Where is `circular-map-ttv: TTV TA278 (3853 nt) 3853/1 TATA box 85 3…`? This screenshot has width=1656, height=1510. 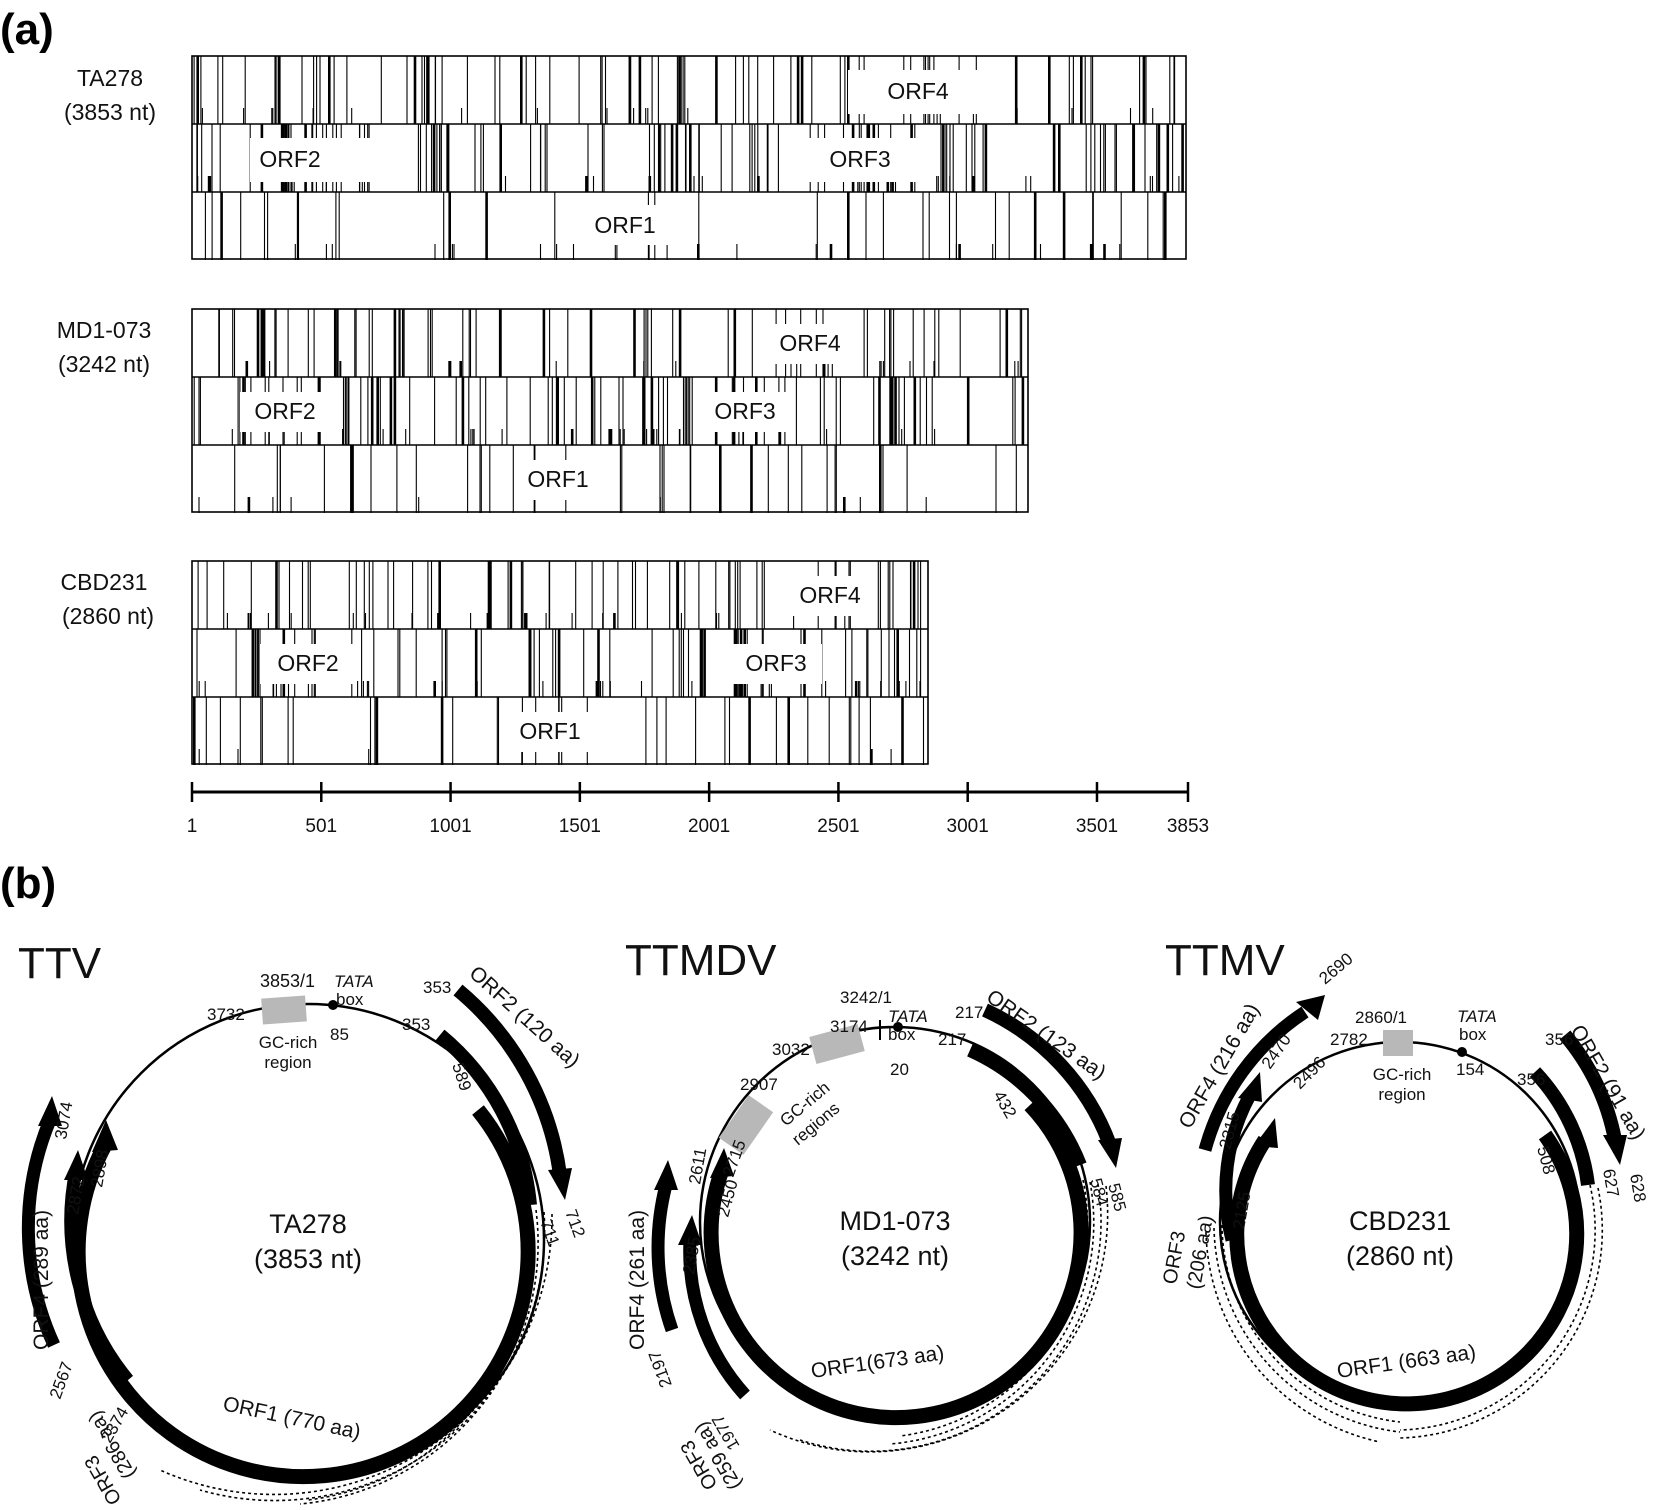 circular-map-ttv: TTV TA278 (3853 nt) 3853/1 TATA box 85 3… is located at coordinates (303, 1224).